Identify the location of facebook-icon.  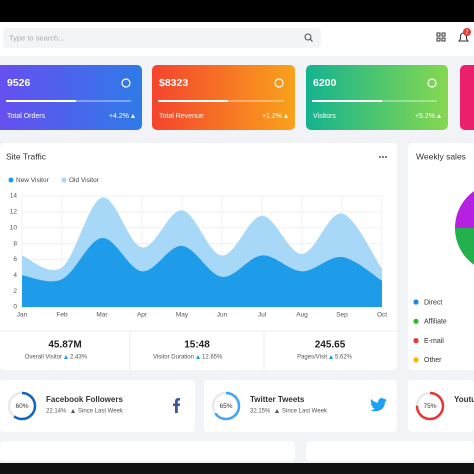
(177, 405).